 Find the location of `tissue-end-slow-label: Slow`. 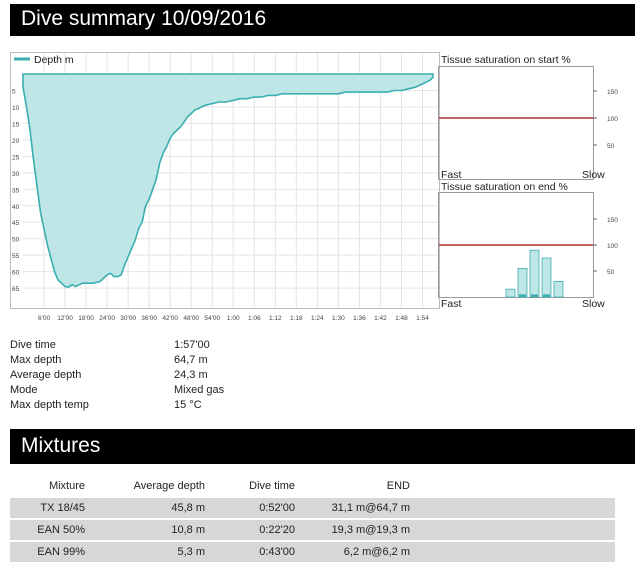

tissue-end-slow-label: Slow is located at coordinates (593, 304).